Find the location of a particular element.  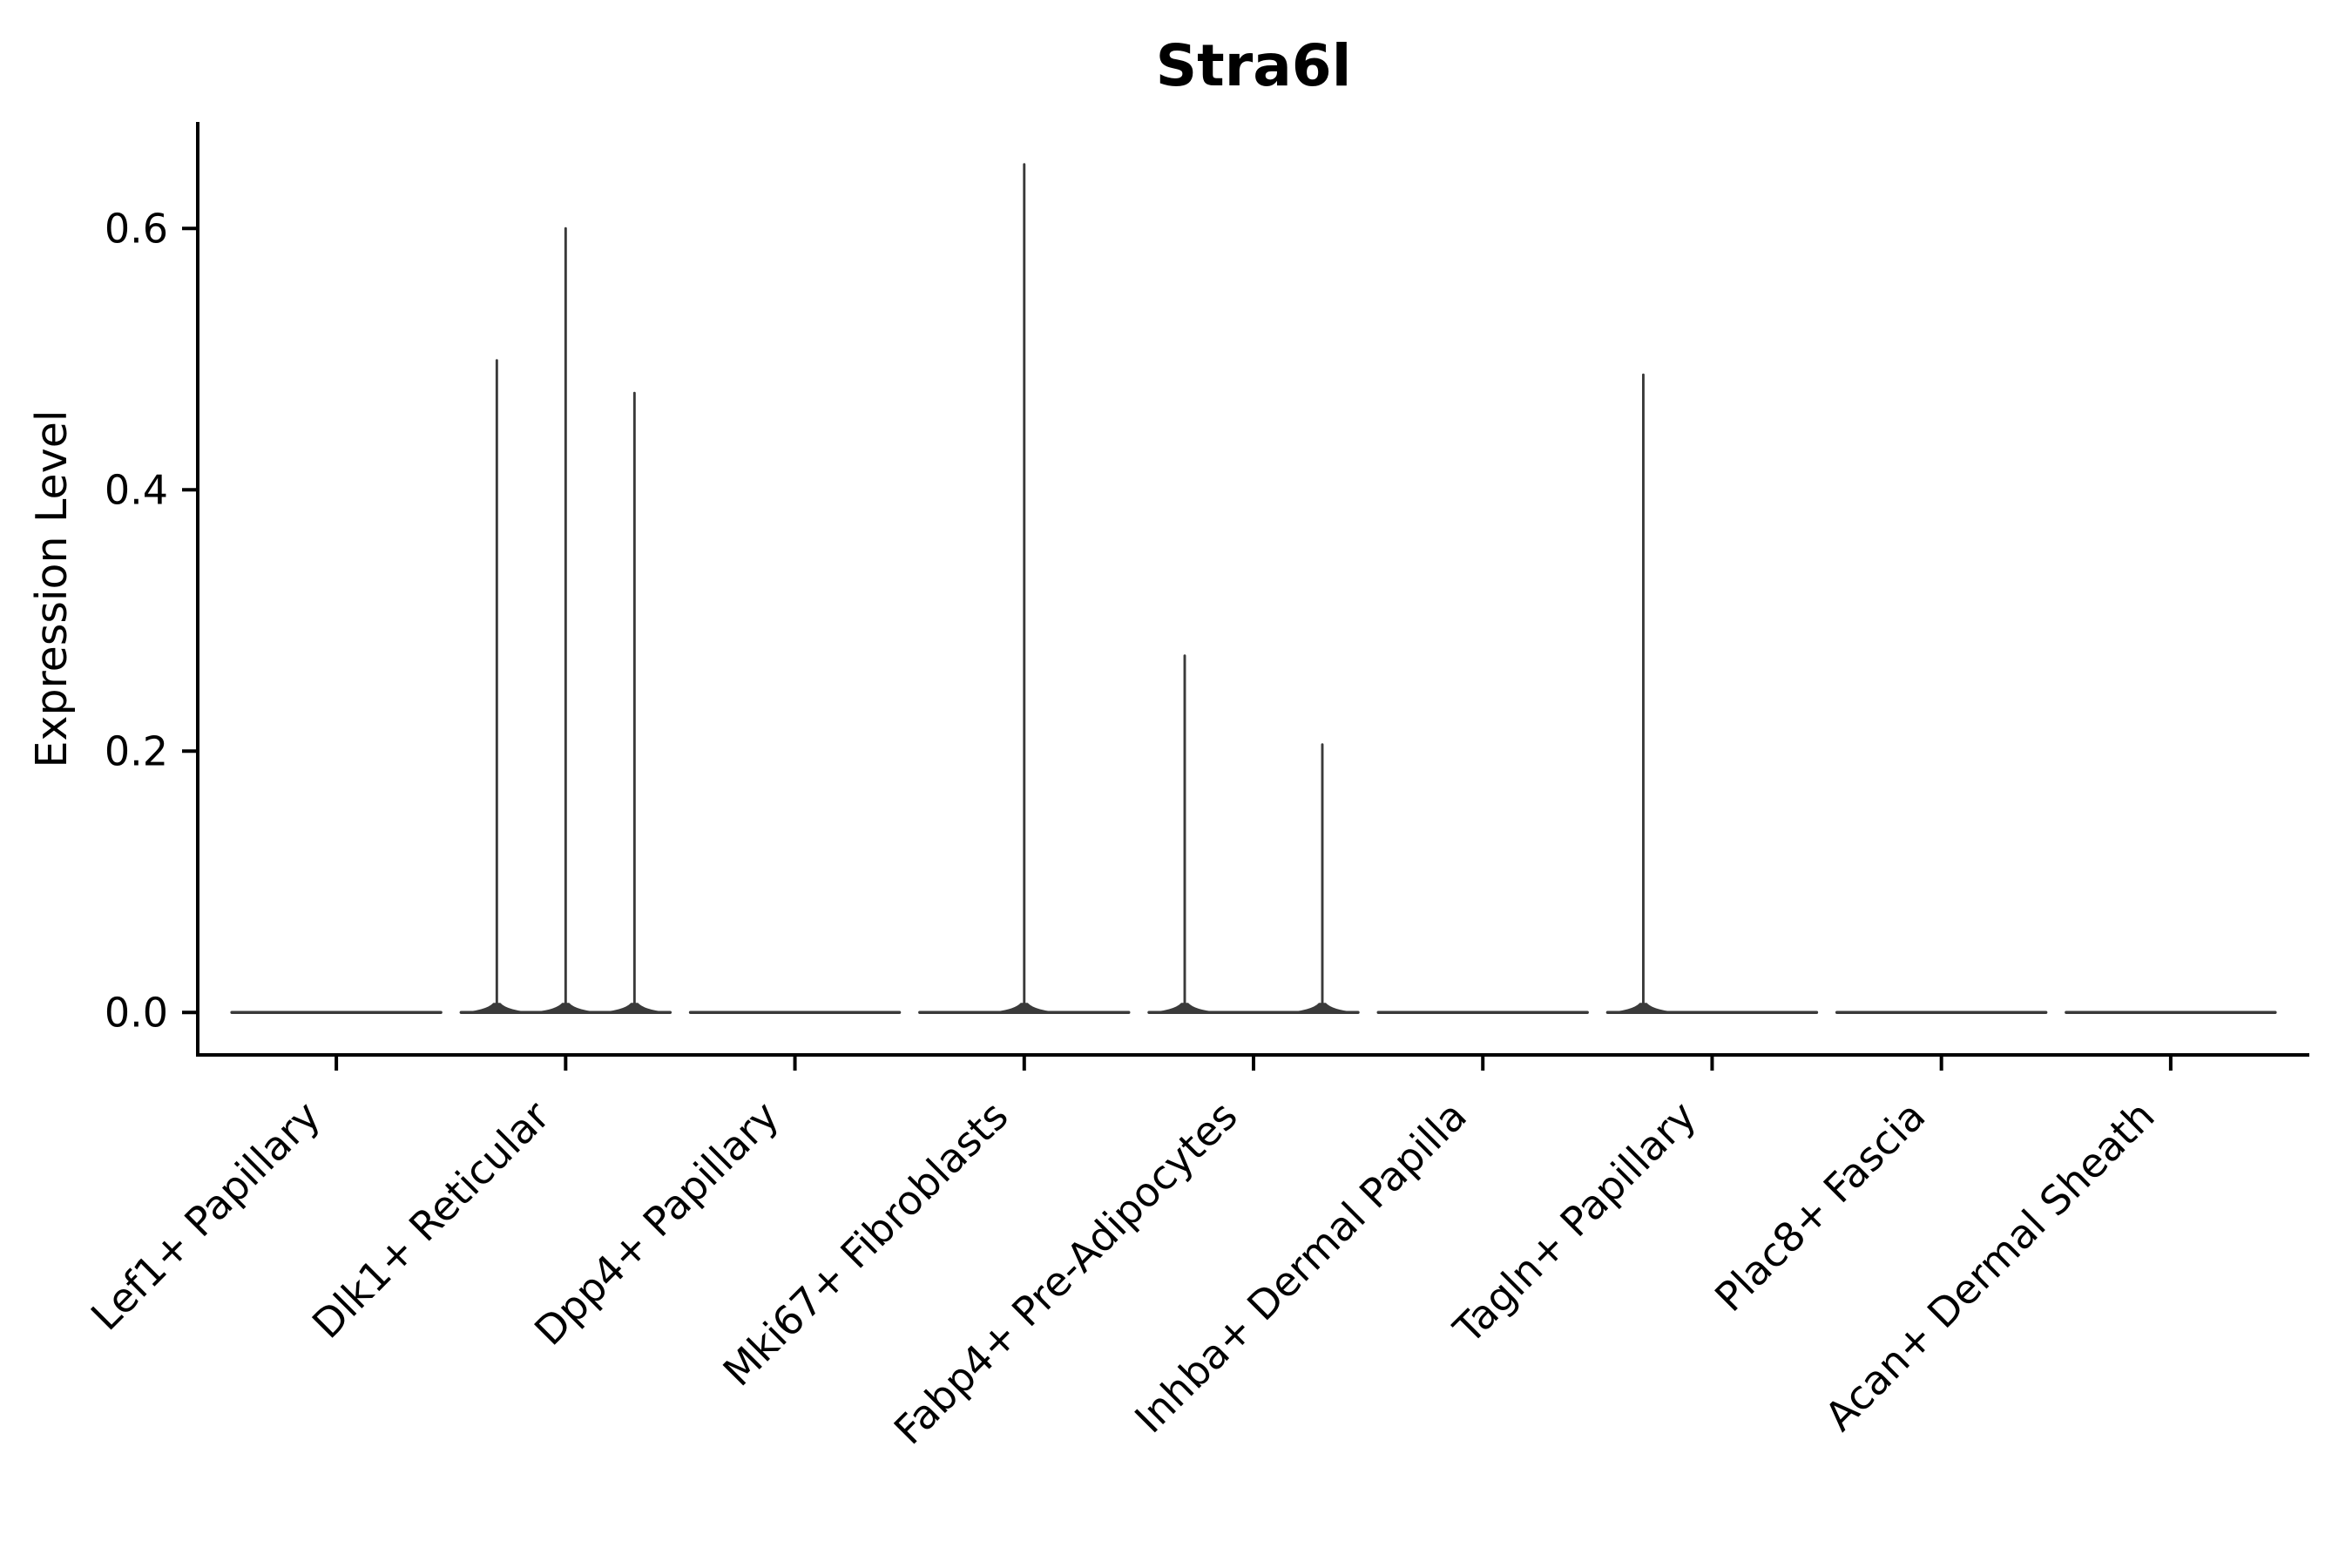

x-tick-label: Tagln+ Papillary is located at coordinates (1575, 1223).